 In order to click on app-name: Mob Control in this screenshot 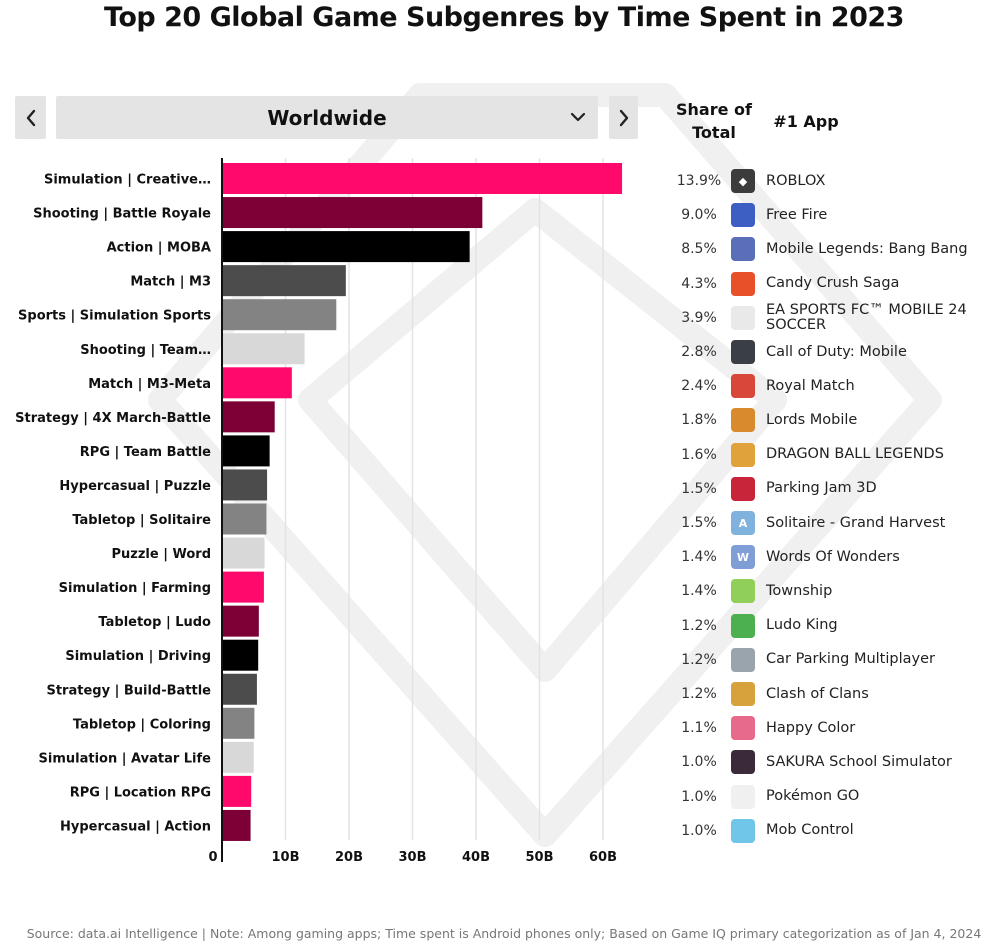, I will do `click(810, 830)`.